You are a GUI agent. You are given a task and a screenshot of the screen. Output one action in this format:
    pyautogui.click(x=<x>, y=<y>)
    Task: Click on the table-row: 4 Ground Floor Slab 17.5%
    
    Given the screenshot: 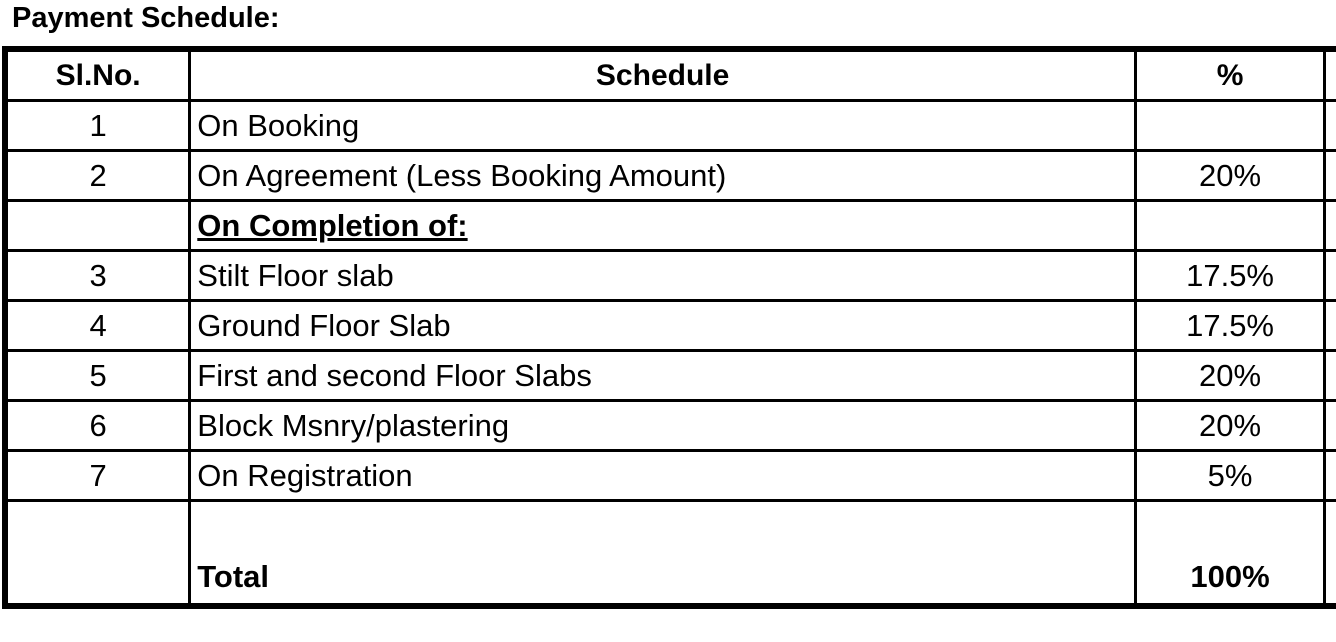 What is the action you would take?
    pyautogui.click(x=669, y=325)
    